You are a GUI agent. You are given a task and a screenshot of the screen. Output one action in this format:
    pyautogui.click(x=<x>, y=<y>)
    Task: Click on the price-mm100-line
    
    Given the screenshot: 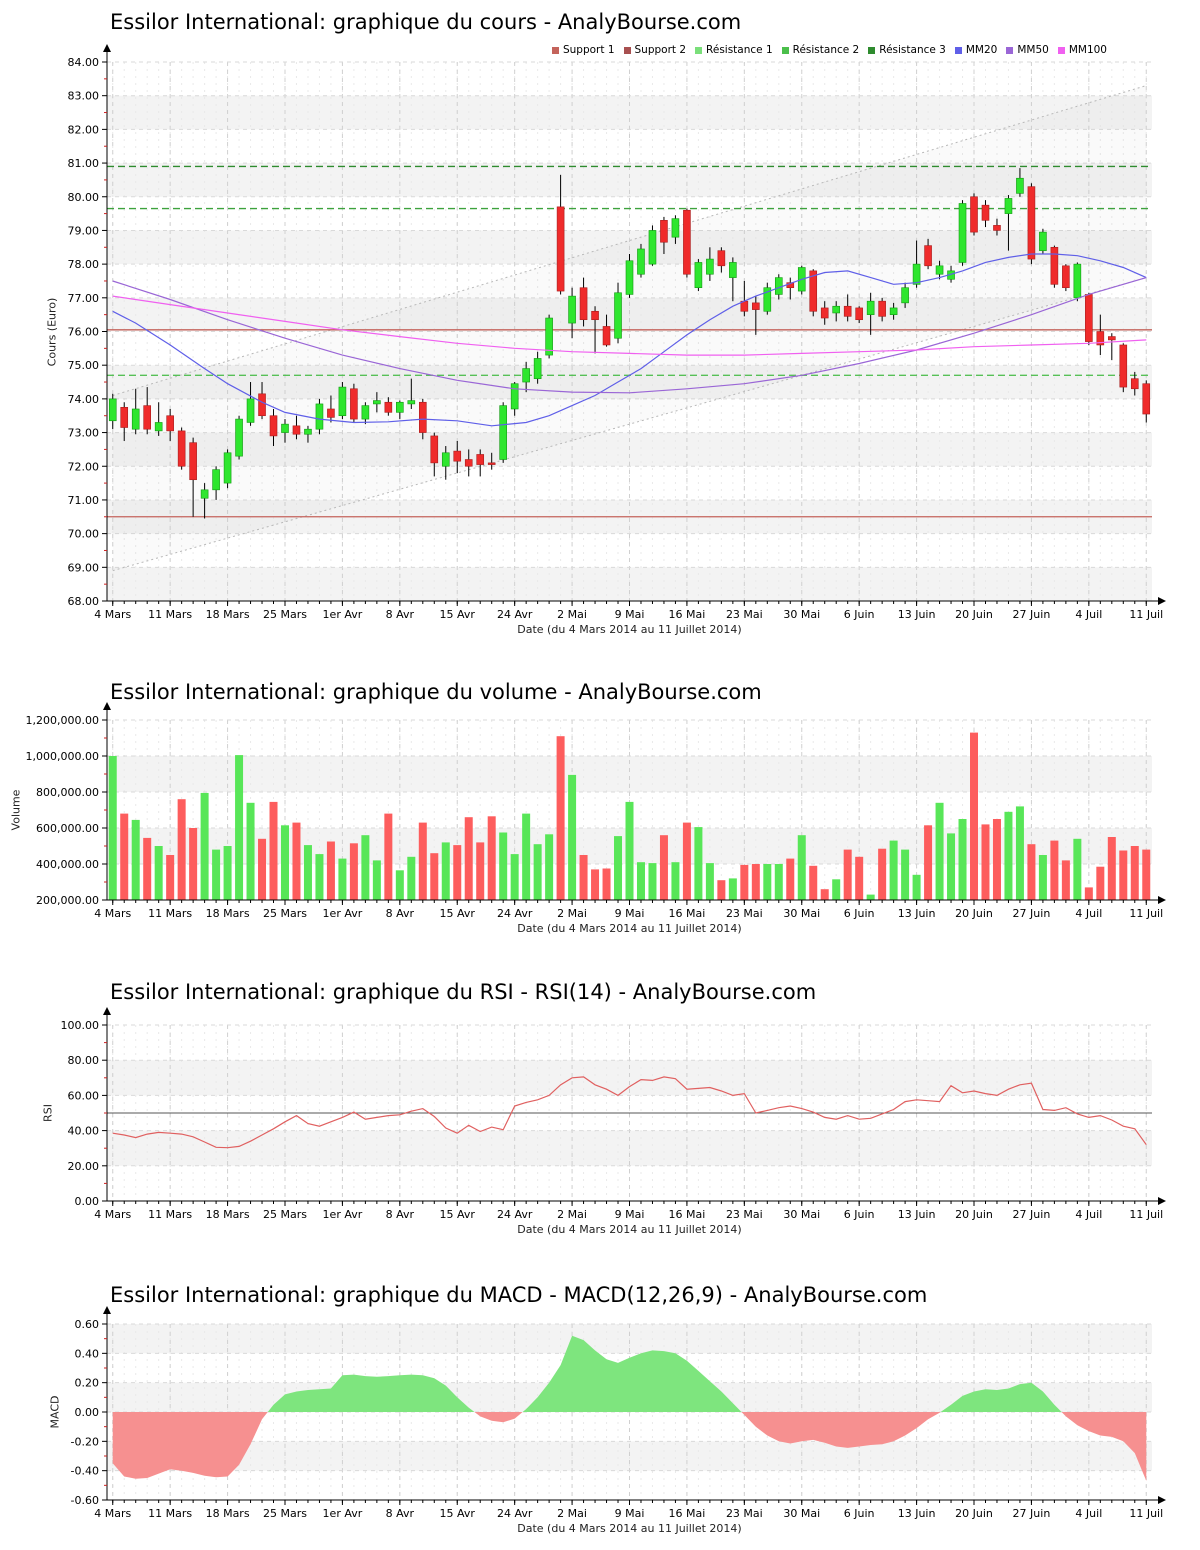 What is the action you would take?
    pyautogui.click(x=629, y=325)
    